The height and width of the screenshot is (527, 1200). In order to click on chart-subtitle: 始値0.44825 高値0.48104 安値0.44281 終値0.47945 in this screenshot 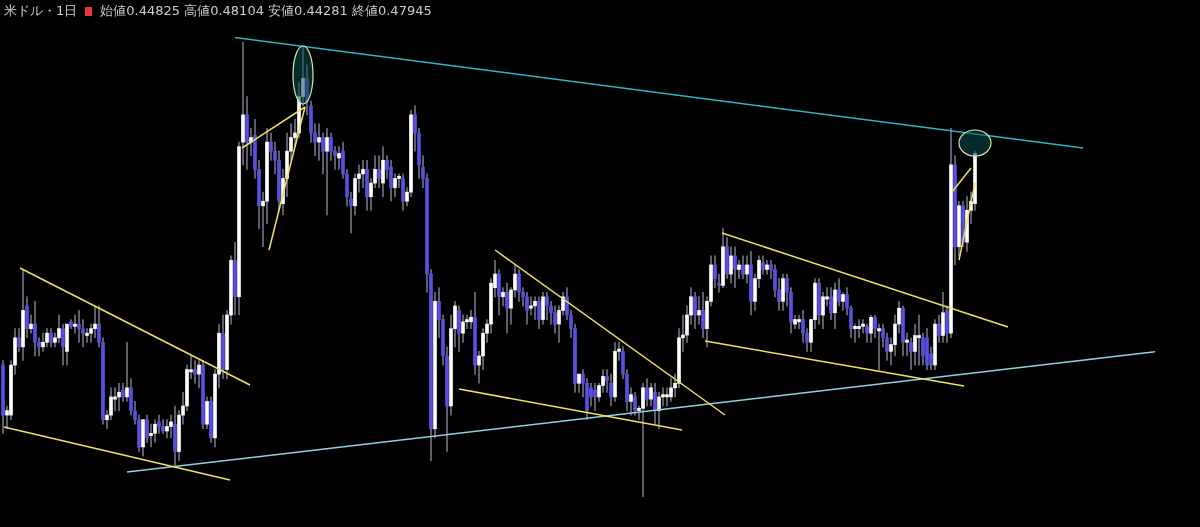, I will do `click(266, 11)`.